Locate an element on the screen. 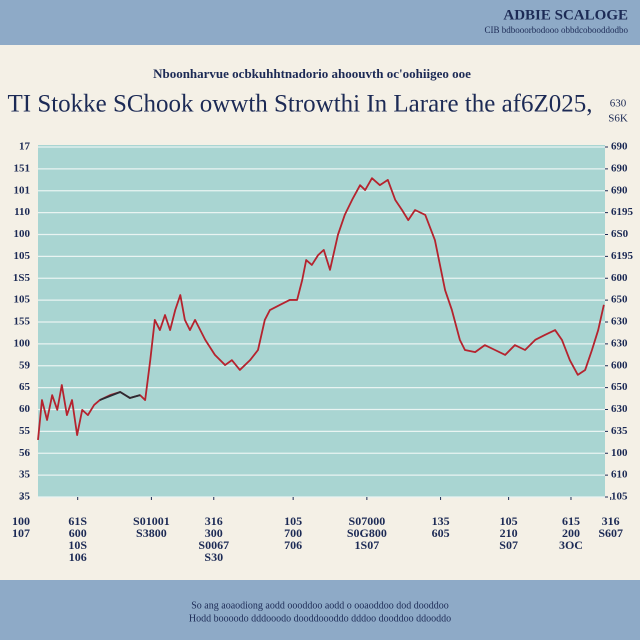 The image size is (640, 640). x-tick-label: 135 605 is located at coordinates (440, 527).